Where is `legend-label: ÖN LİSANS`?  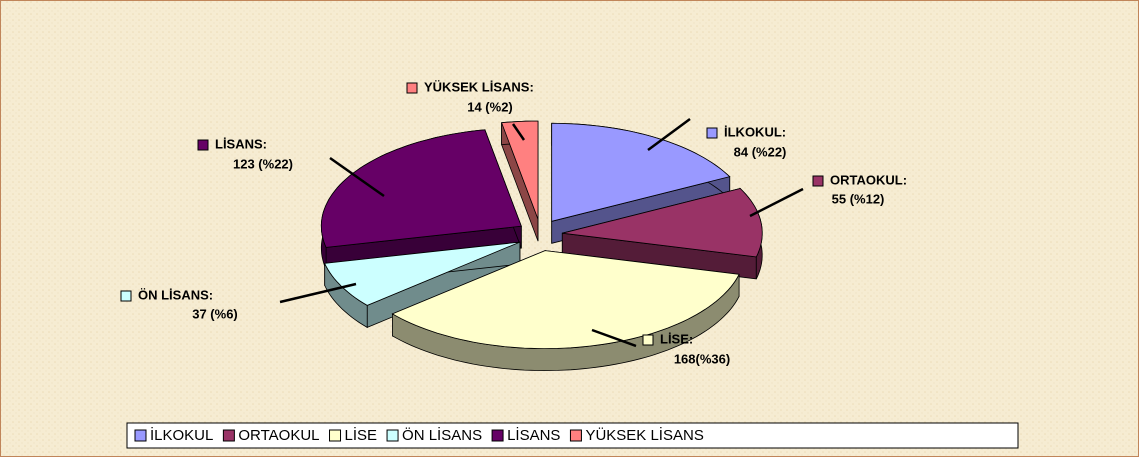 legend-label: ÖN LİSANS is located at coordinates (442, 435).